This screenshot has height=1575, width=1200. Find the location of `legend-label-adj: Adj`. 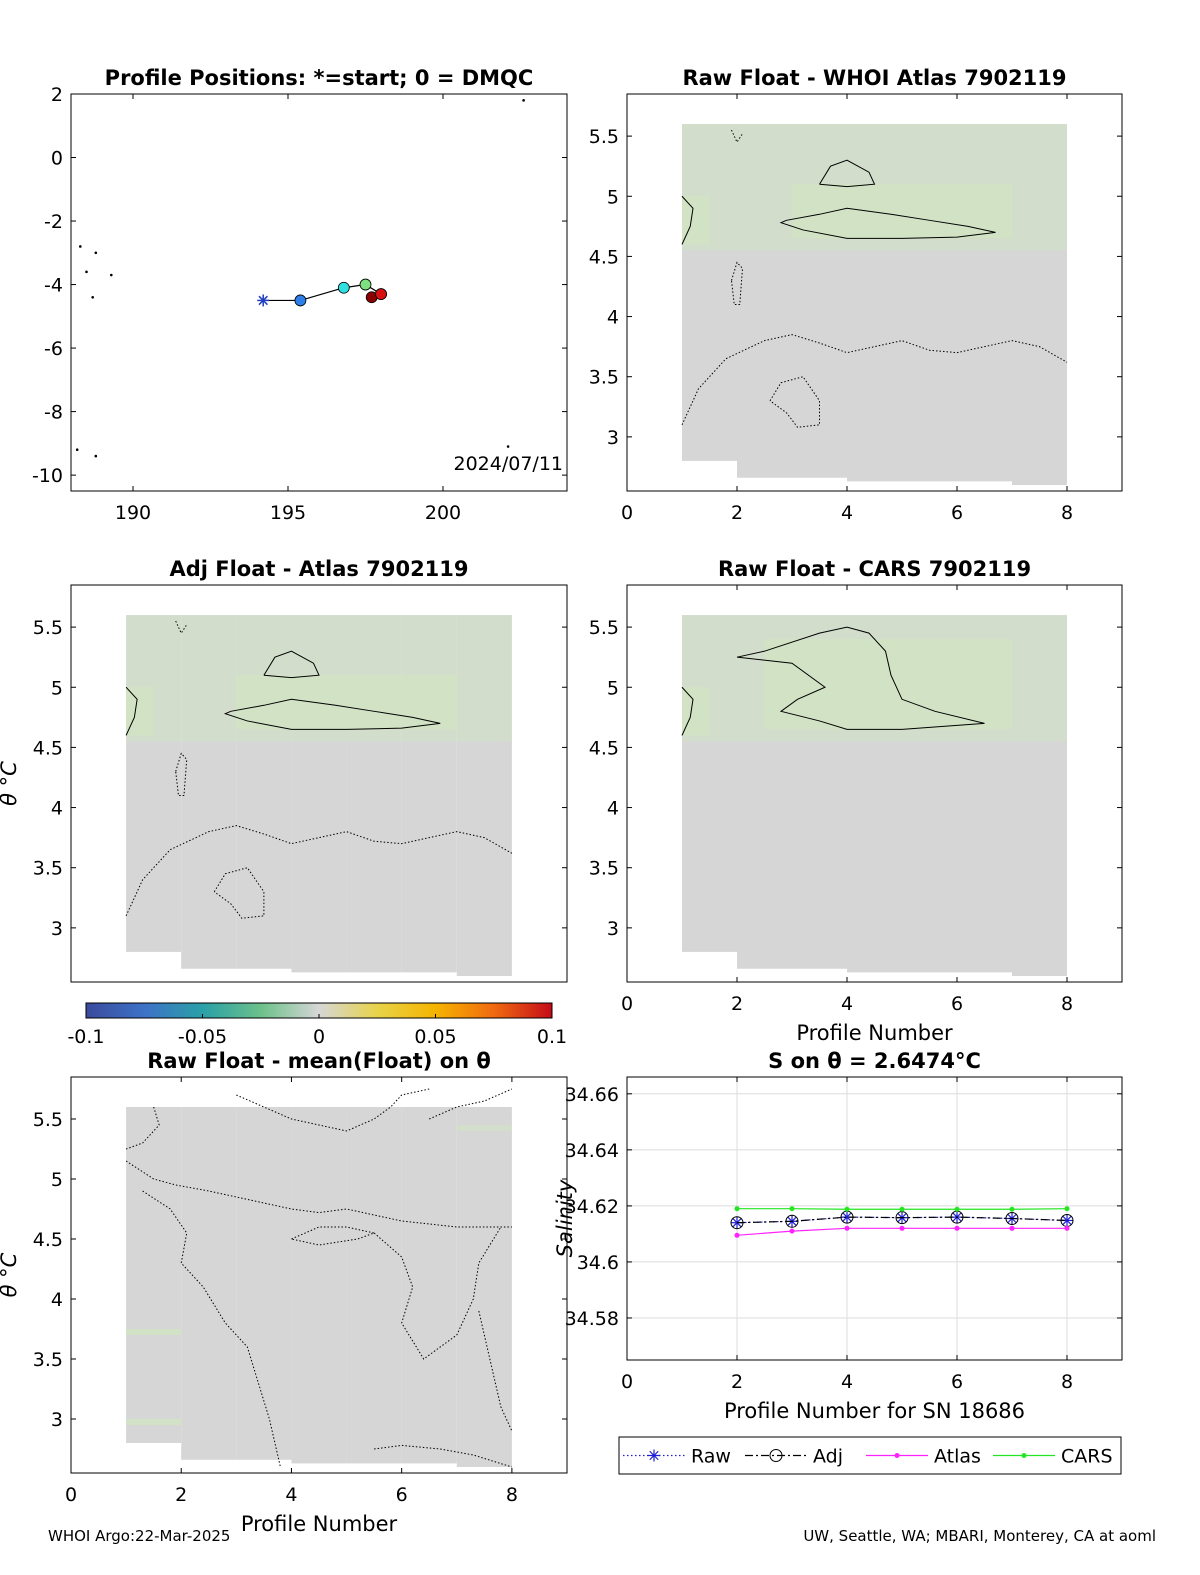

legend-label-adj: Adj is located at coordinates (828, 1457).